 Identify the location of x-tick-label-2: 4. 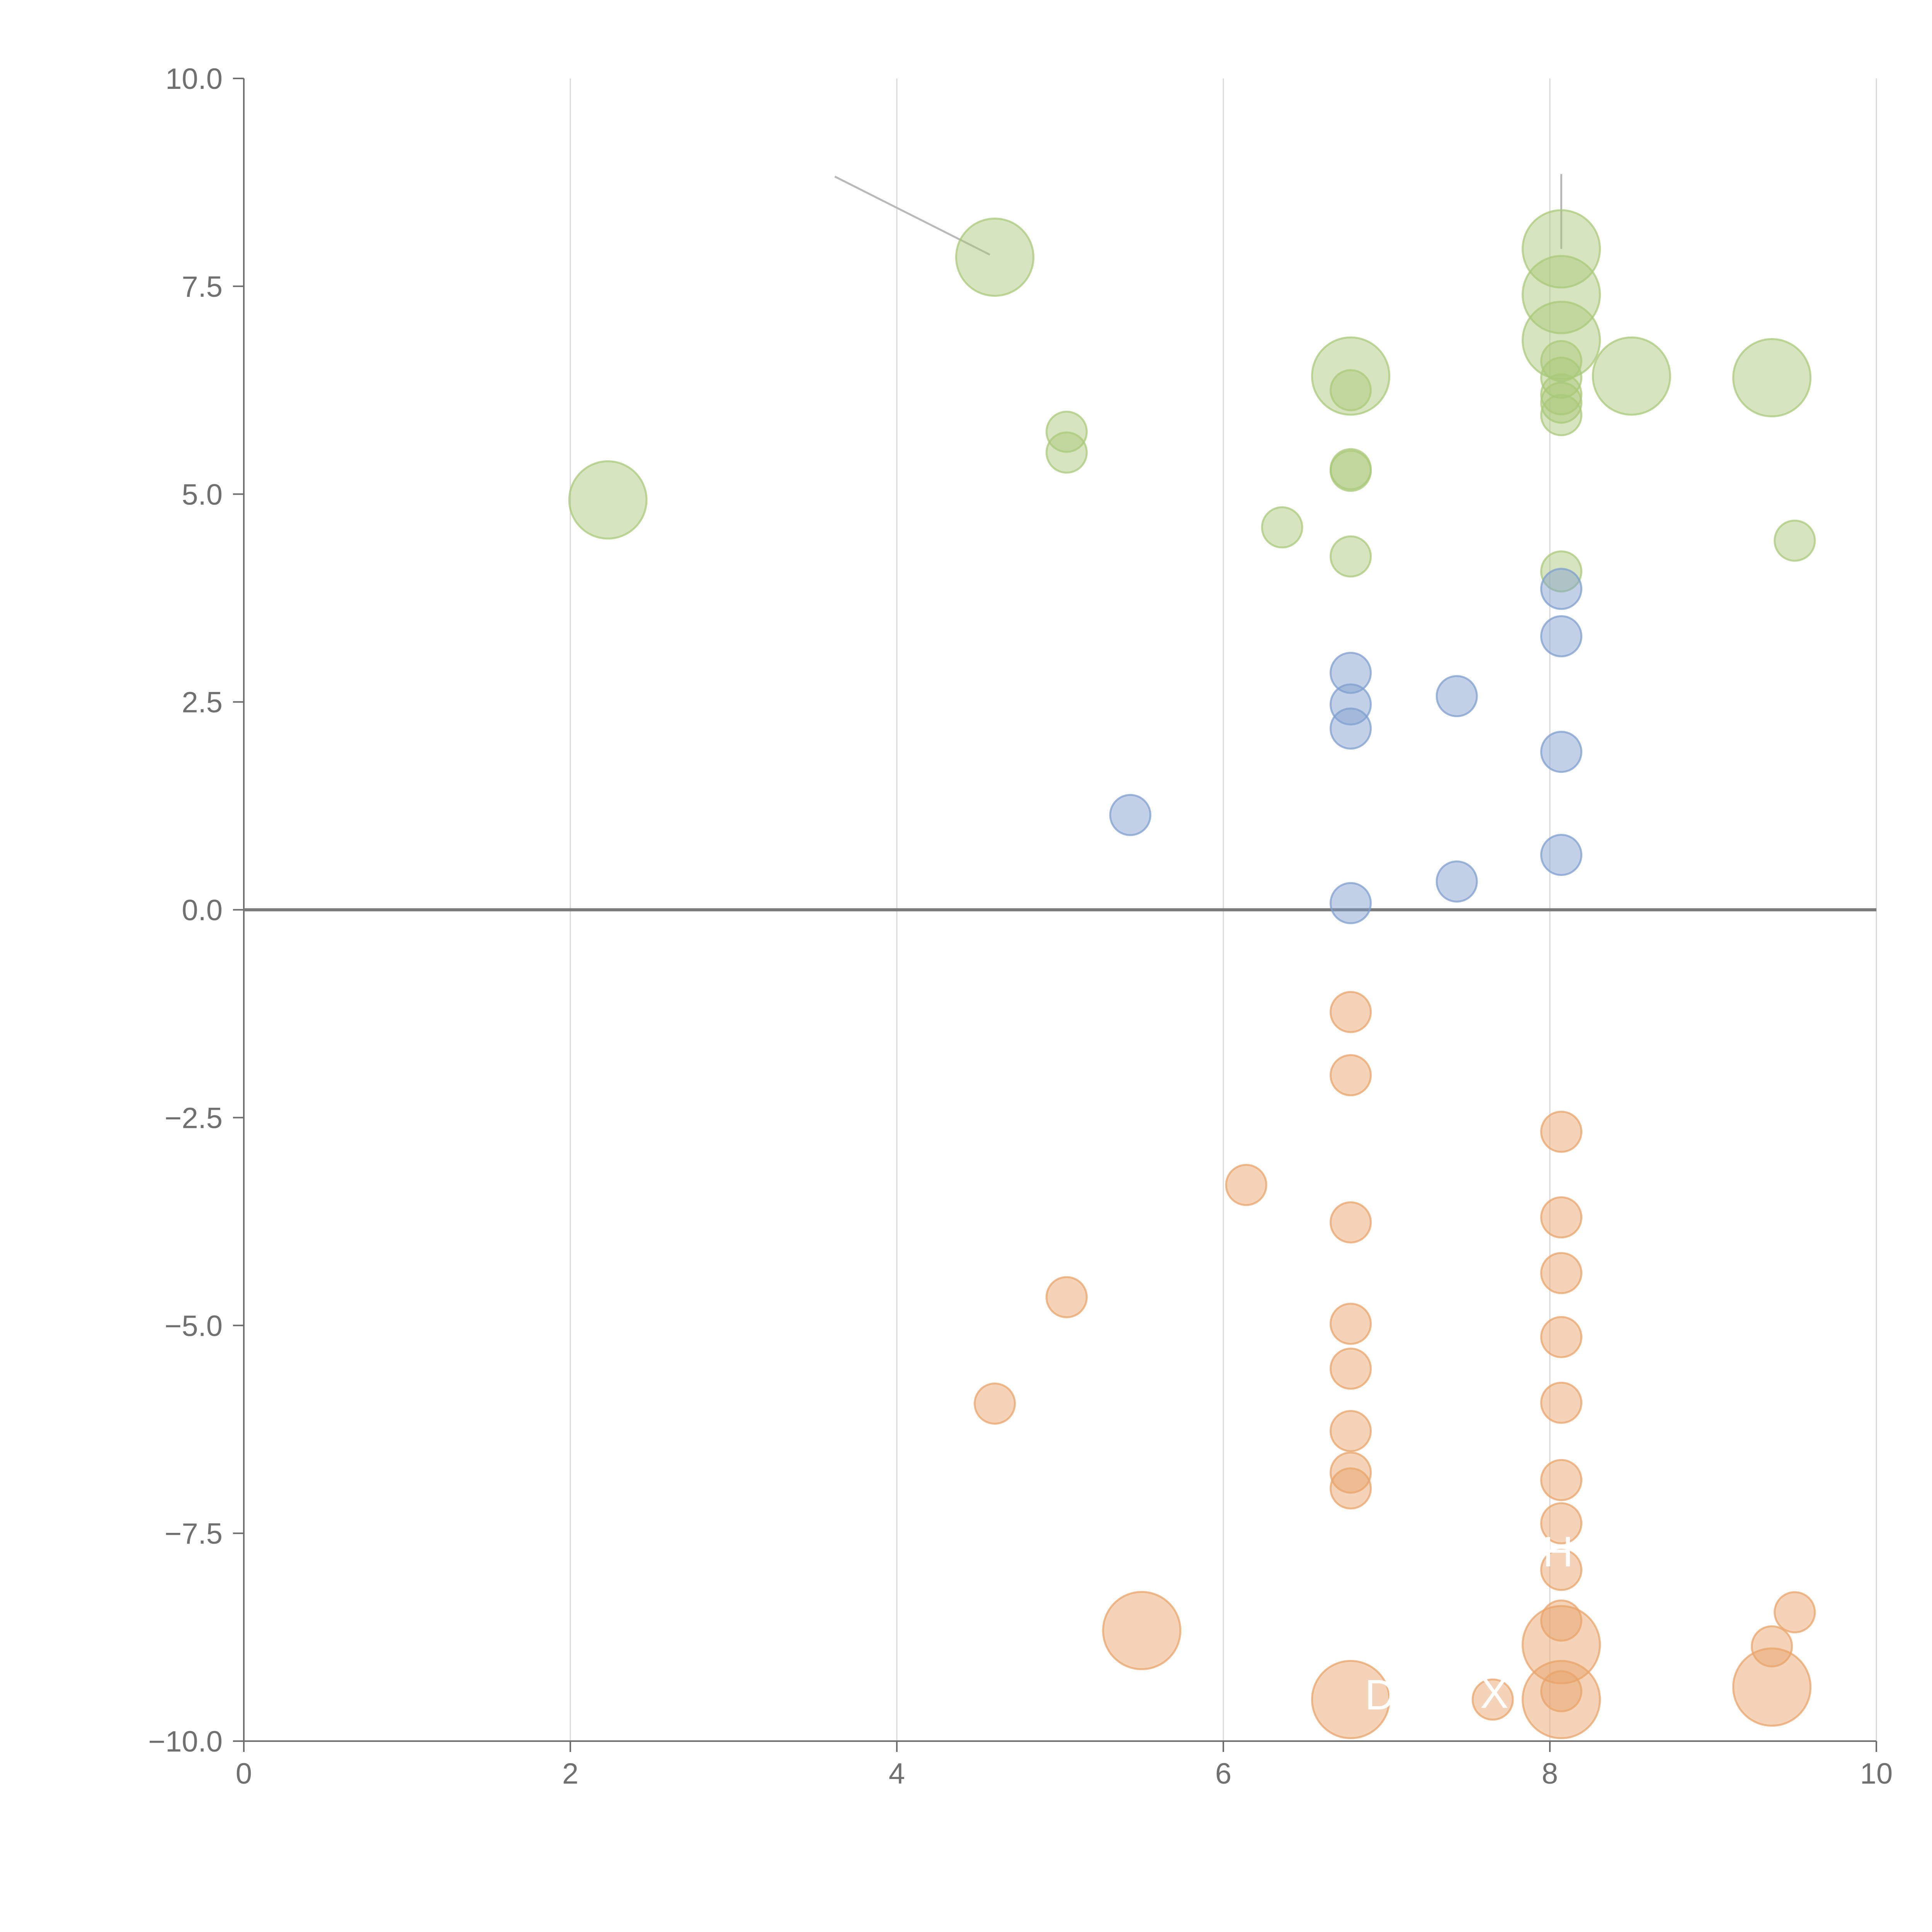
(897, 1773).